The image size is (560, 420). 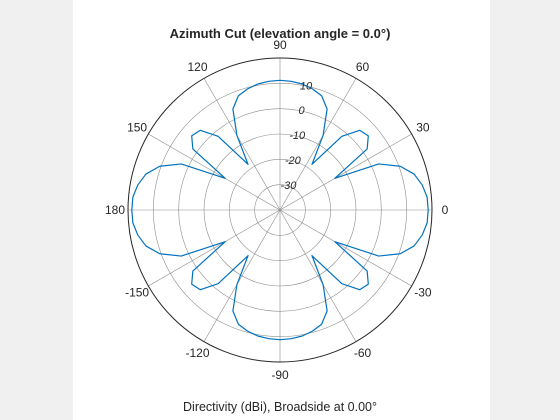 I want to click on radial-tick-label: 10, so click(x=306, y=86).